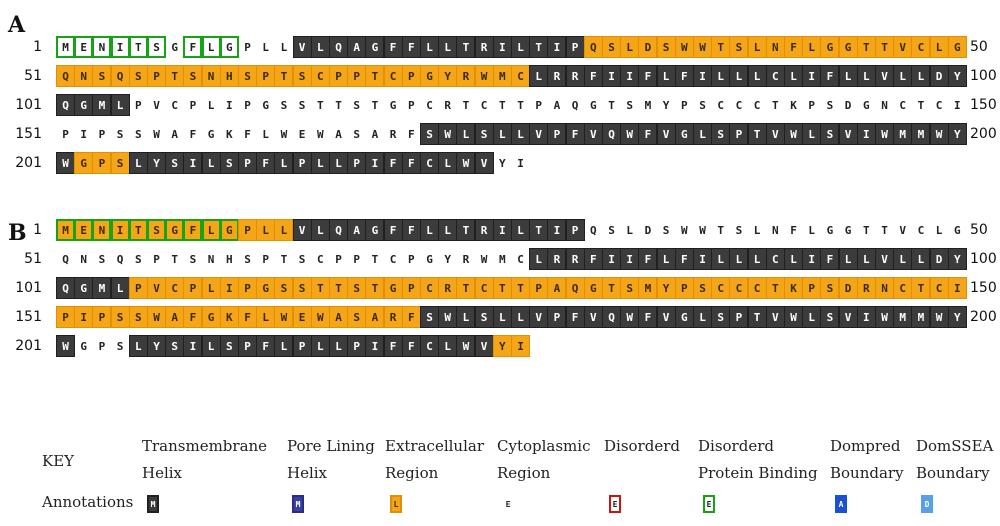 Image resolution: width=1000 pixels, height=526 pixels. I want to click on row-end-number: 200, so click(983, 317).